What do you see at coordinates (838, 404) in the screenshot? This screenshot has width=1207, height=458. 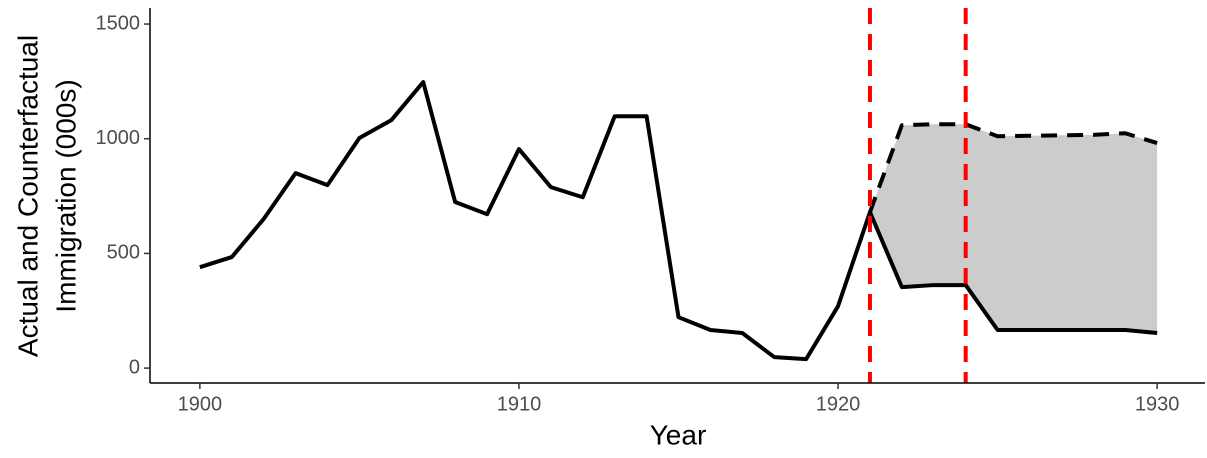 I see `x-tick-label: 1920` at bounding box center [838, 404].